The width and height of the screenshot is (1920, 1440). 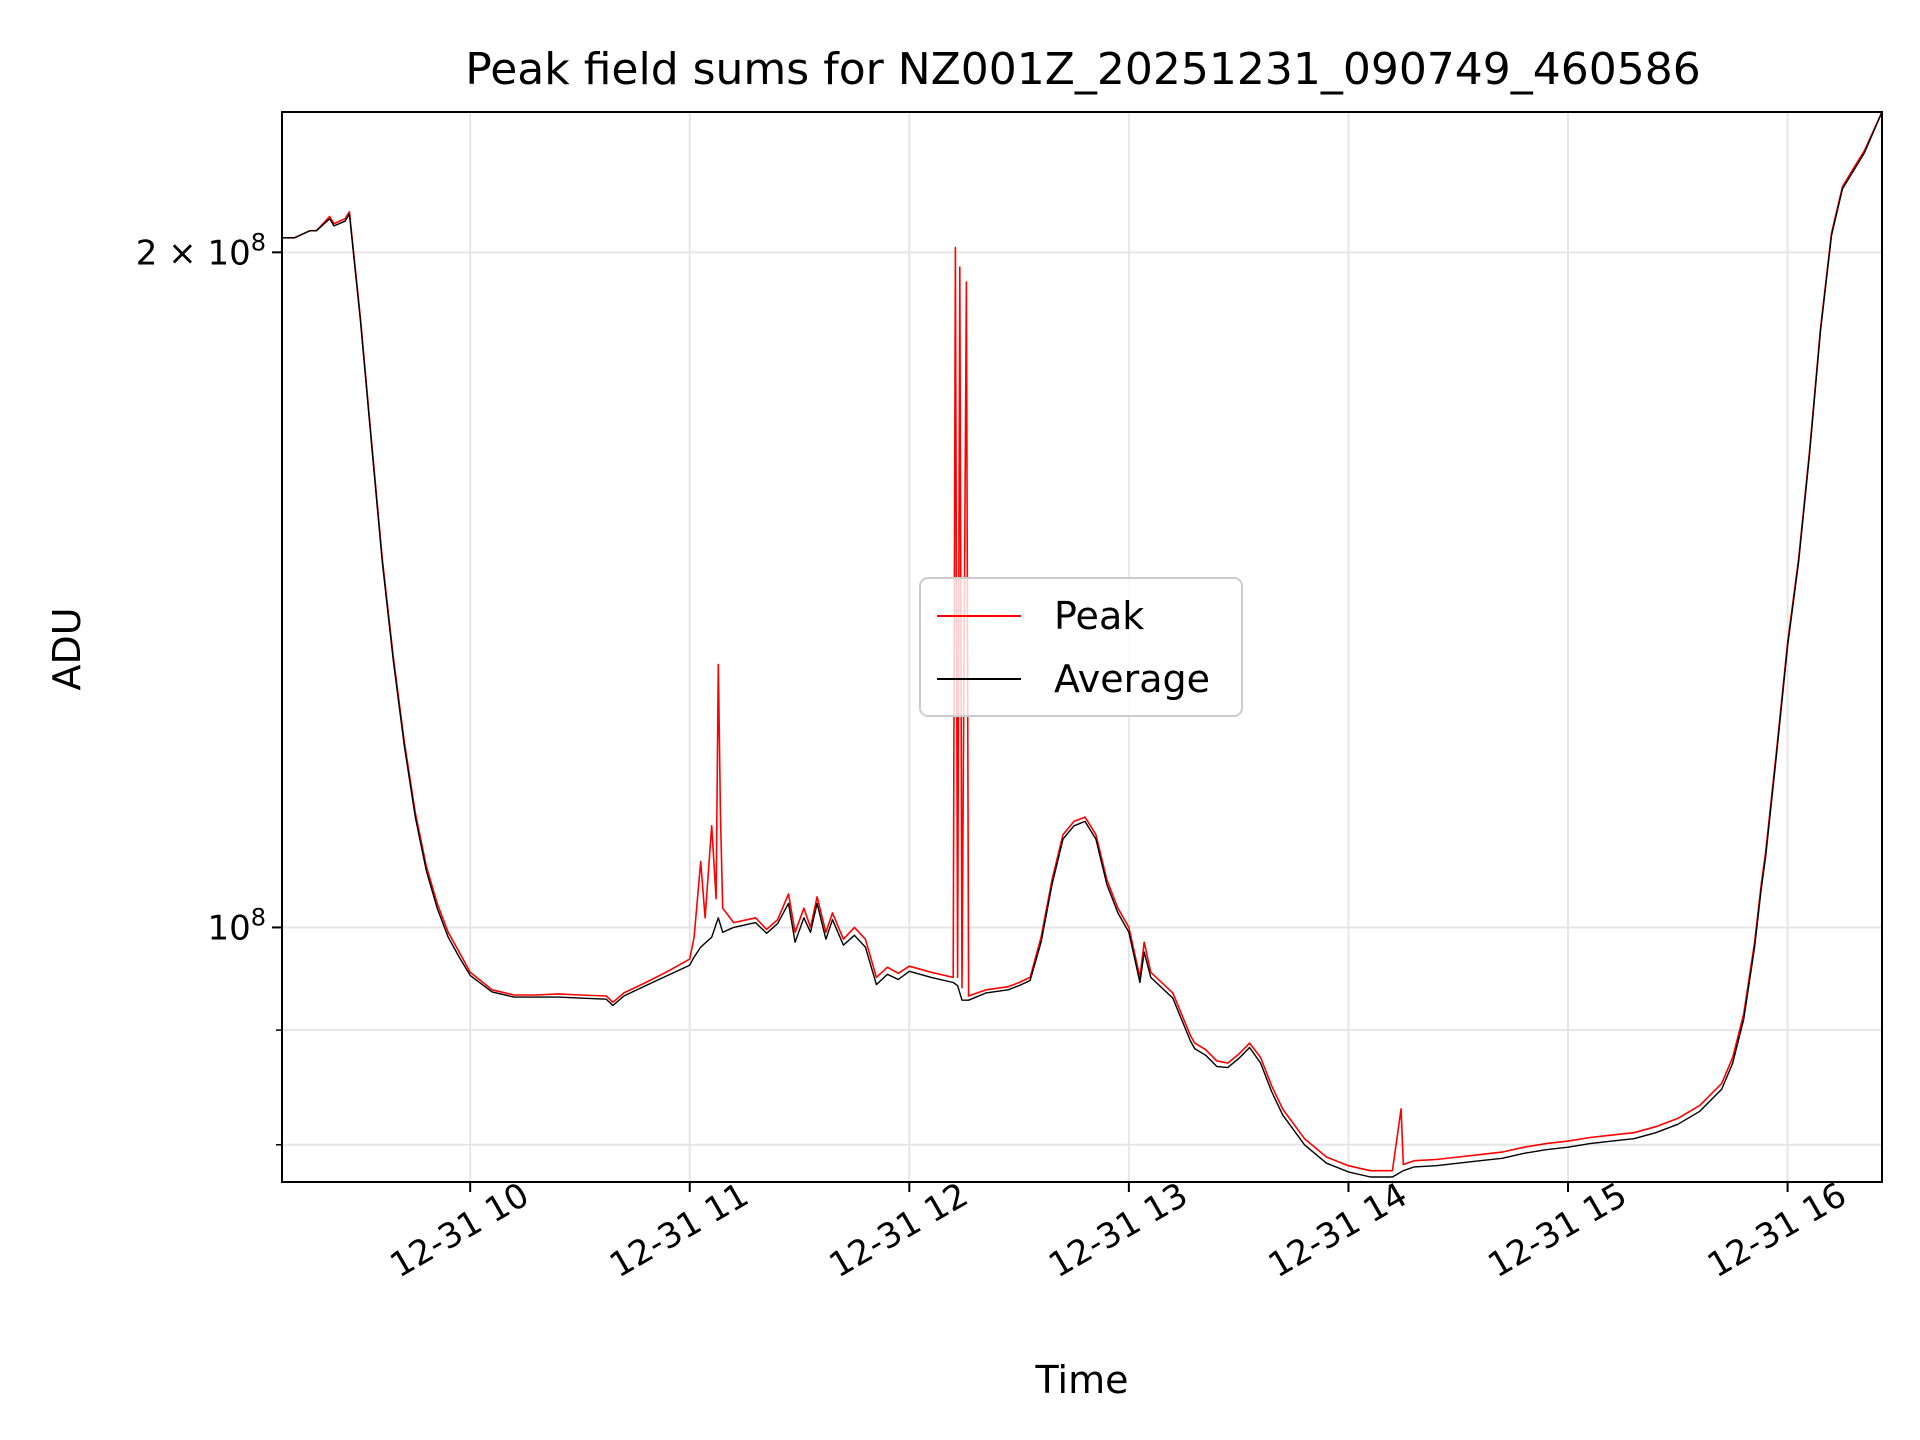 I want to click on legend-label-average: Average, so click(x=1132, y=679).